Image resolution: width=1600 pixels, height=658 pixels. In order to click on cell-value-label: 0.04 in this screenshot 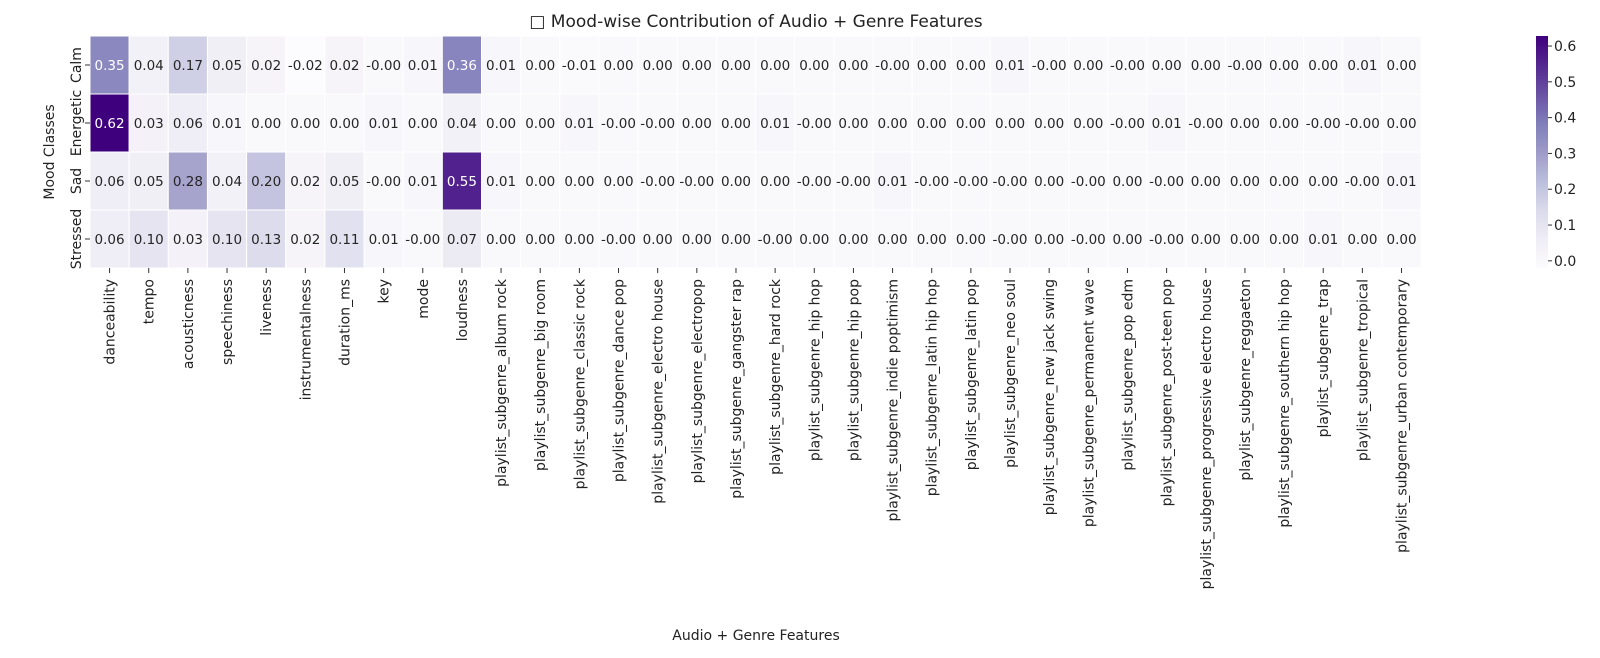, I will do `click(149, 66)`.